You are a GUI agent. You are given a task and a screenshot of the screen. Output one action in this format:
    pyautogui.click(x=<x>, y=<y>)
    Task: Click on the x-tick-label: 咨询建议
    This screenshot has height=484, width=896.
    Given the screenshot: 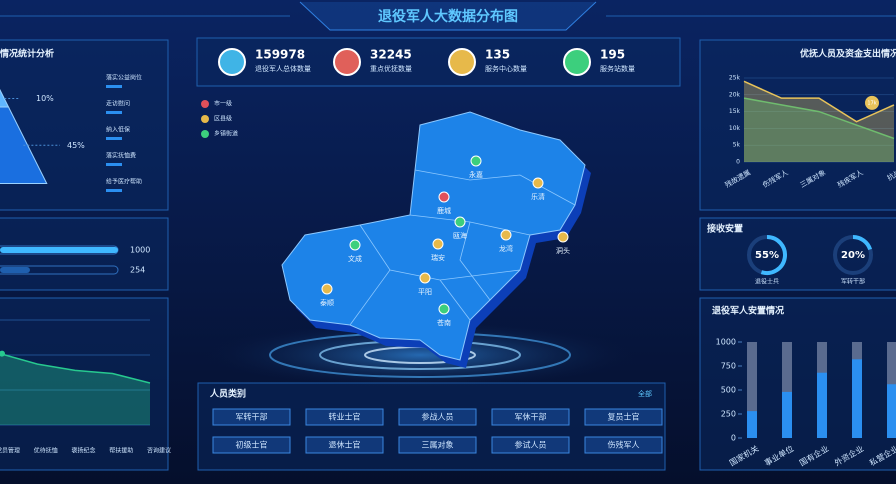 What is the action you would take?
    pyautogui.click(x=159, y=451)
    